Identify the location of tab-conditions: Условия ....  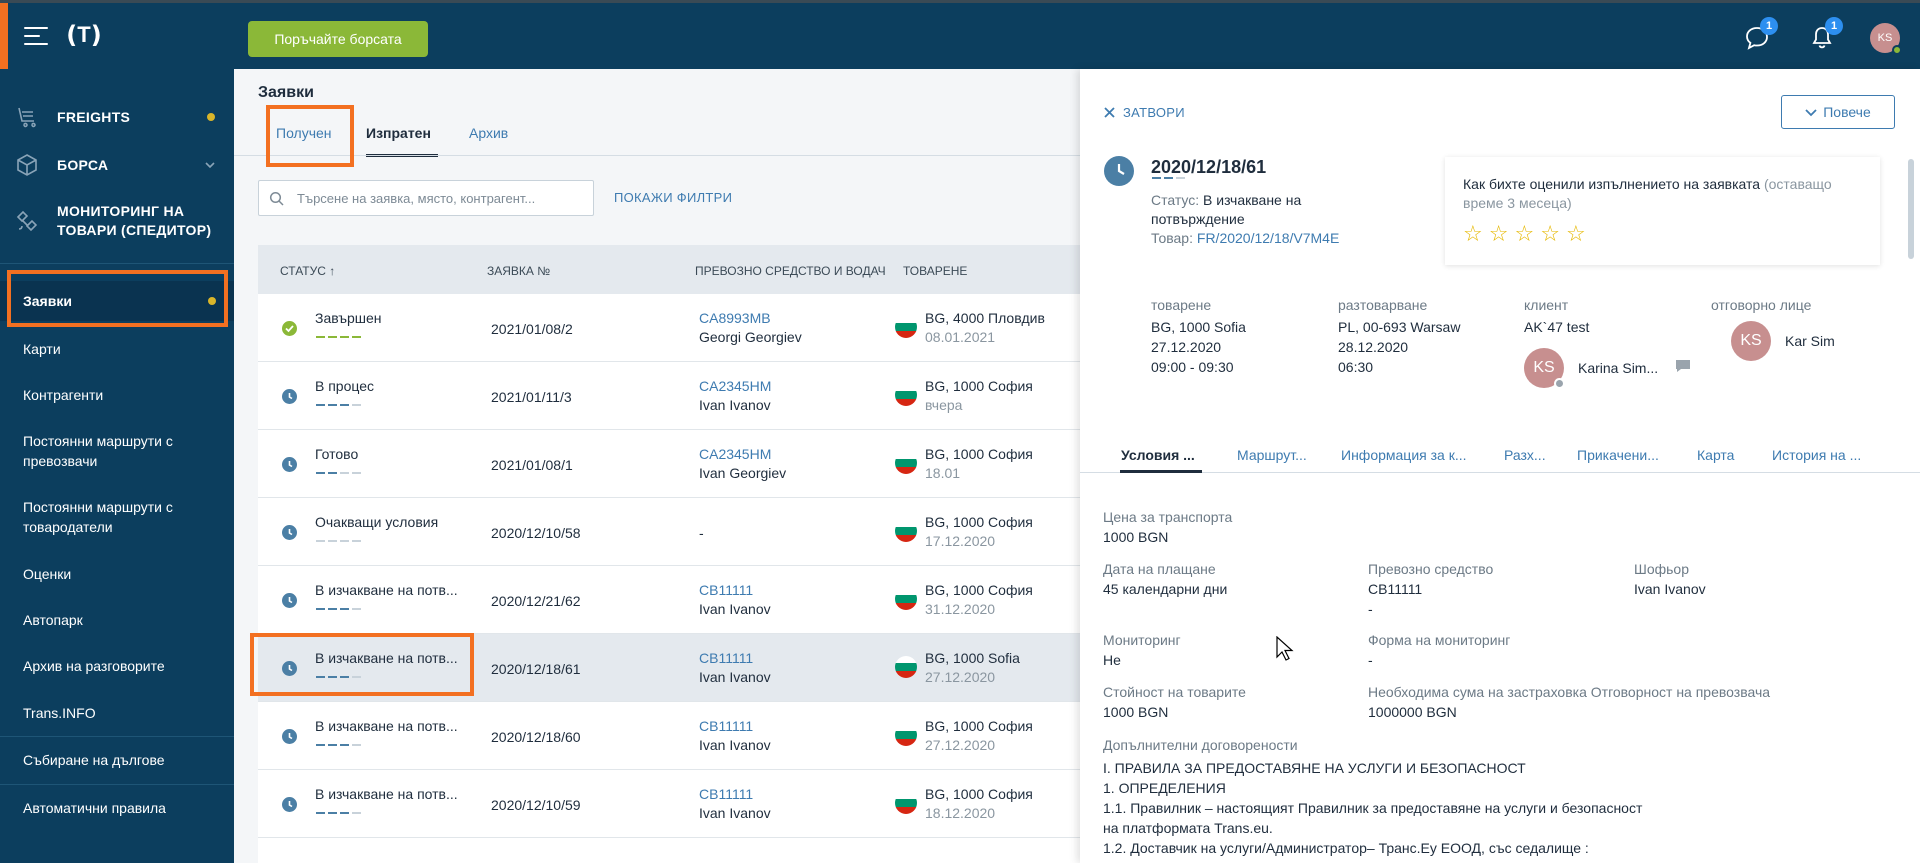
(1158, 455).